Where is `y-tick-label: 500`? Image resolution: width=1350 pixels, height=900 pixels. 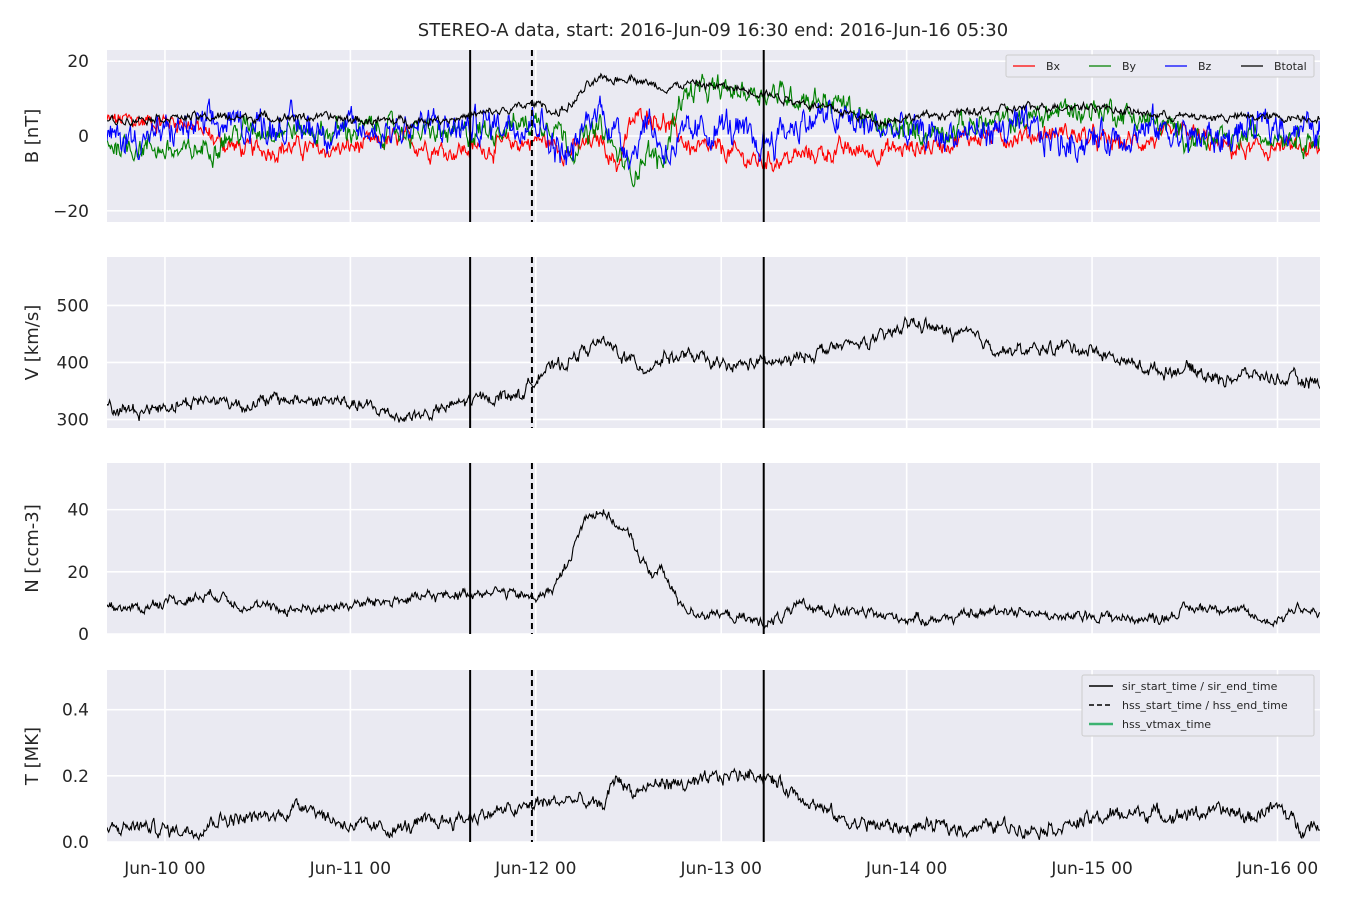 y-tick-label: 500 is located at coordinates (73, 306).